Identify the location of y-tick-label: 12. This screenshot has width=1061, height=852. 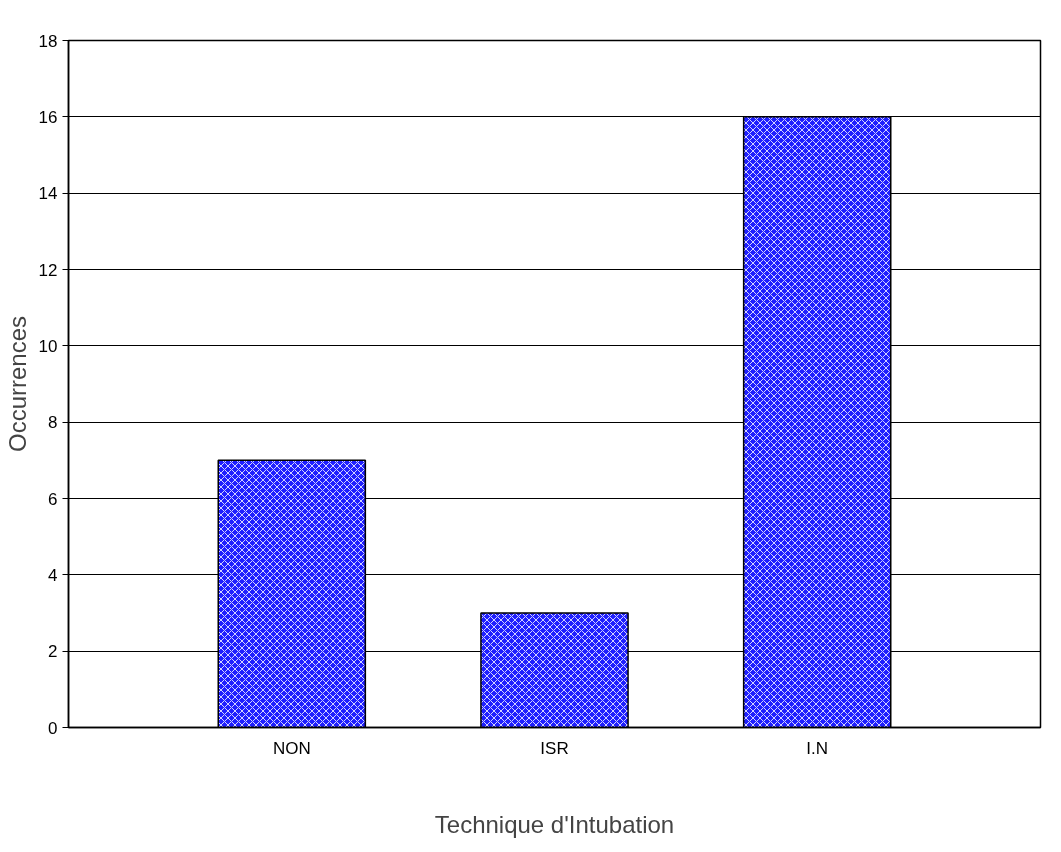
(48, 270).